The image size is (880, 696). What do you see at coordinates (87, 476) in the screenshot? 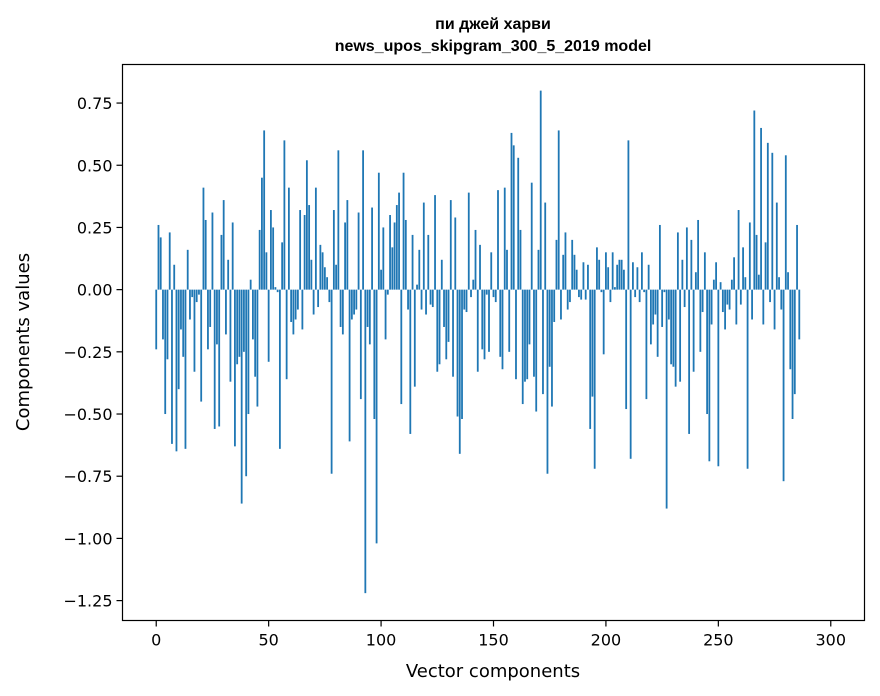
I see `y-tick-label: −0.75` at bounding box center [87, 476].